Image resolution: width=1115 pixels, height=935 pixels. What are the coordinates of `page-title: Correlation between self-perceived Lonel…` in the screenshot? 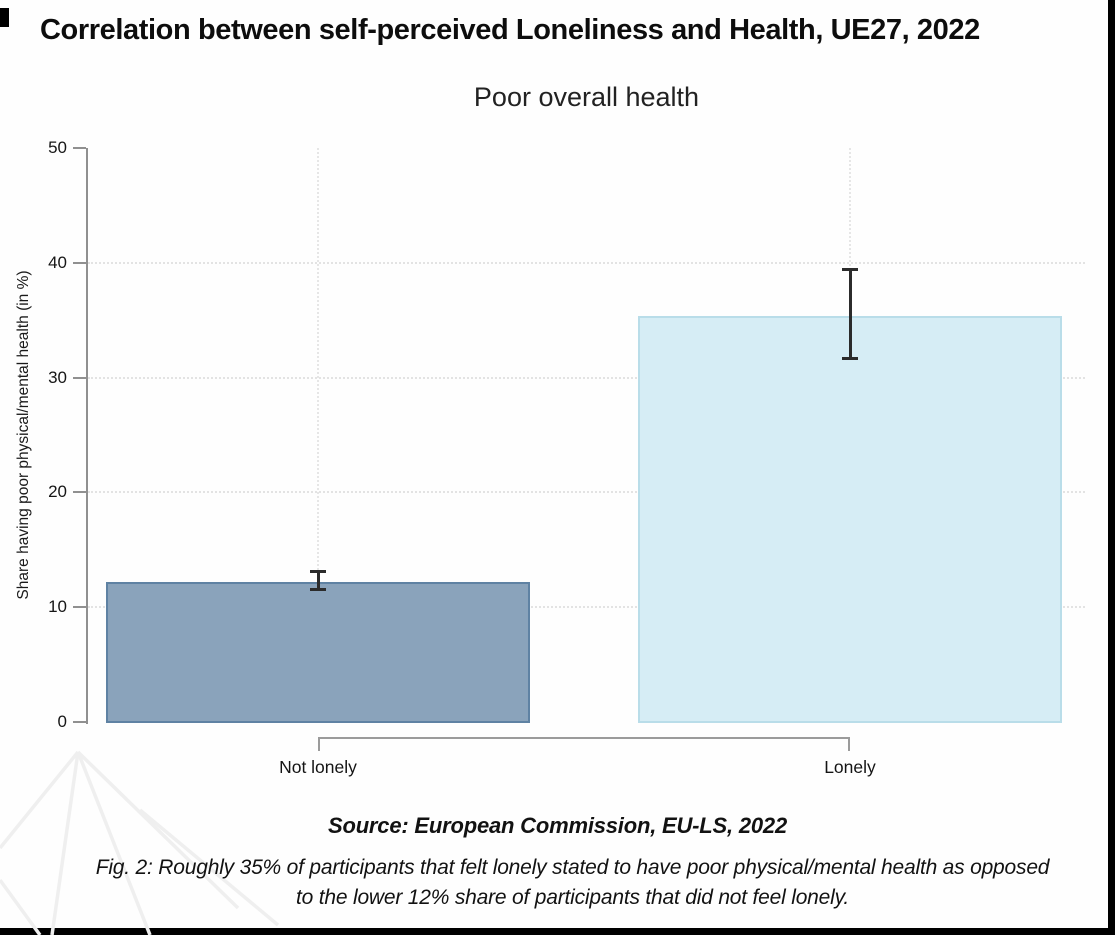 It's located at (510, 30).